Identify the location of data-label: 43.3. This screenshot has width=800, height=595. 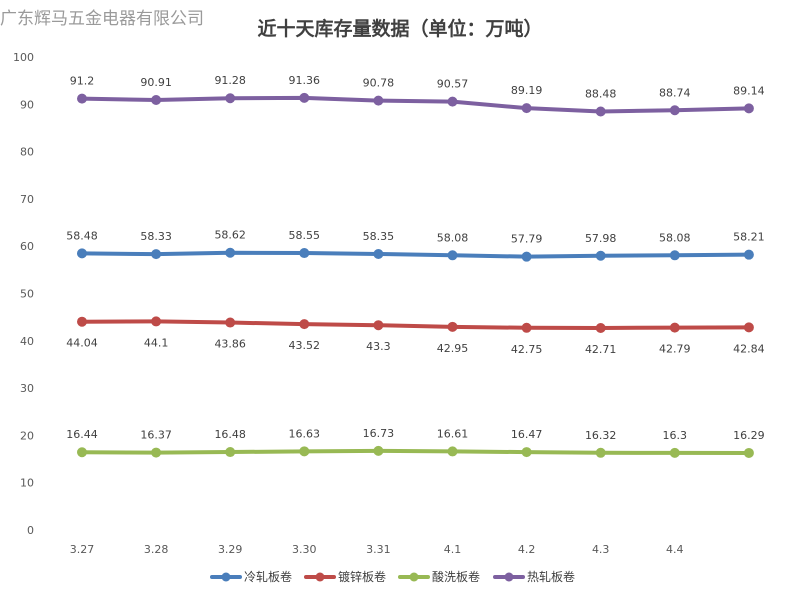
(378, 346).